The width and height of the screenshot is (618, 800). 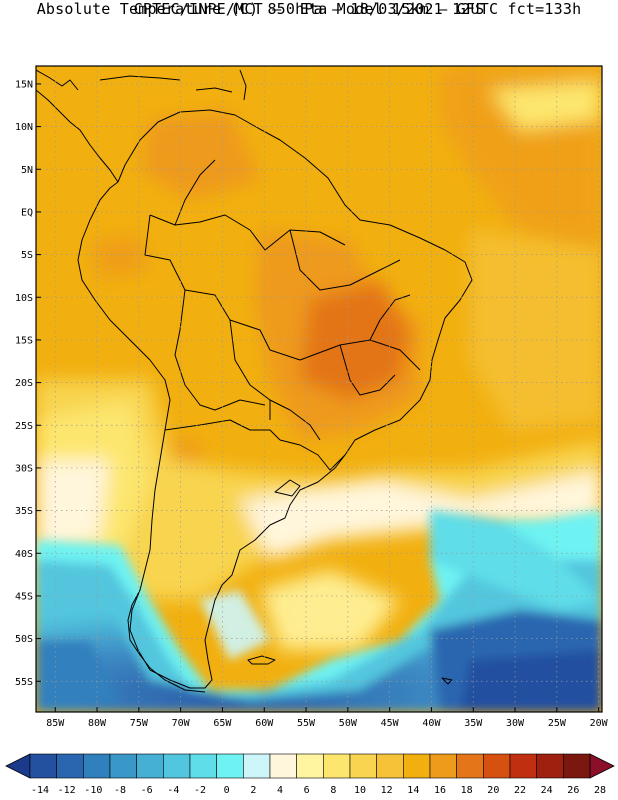 I want to click on lat-tick-label: 40S, so click(x=24, y=554).